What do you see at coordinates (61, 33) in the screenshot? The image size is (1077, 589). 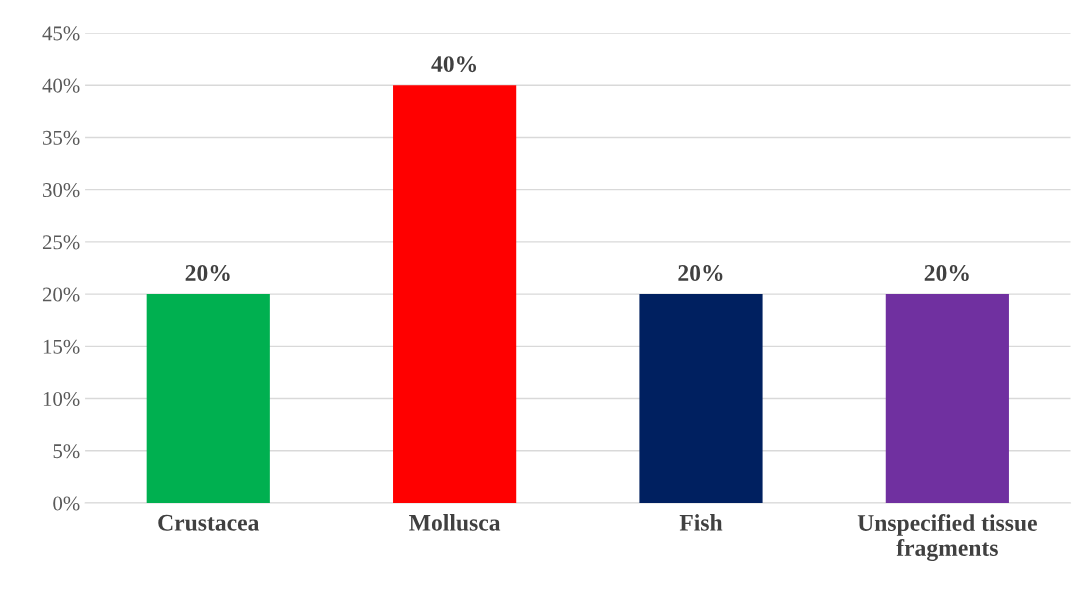 I see `y-tick-label: 45%` at bounding box center [61, 33].